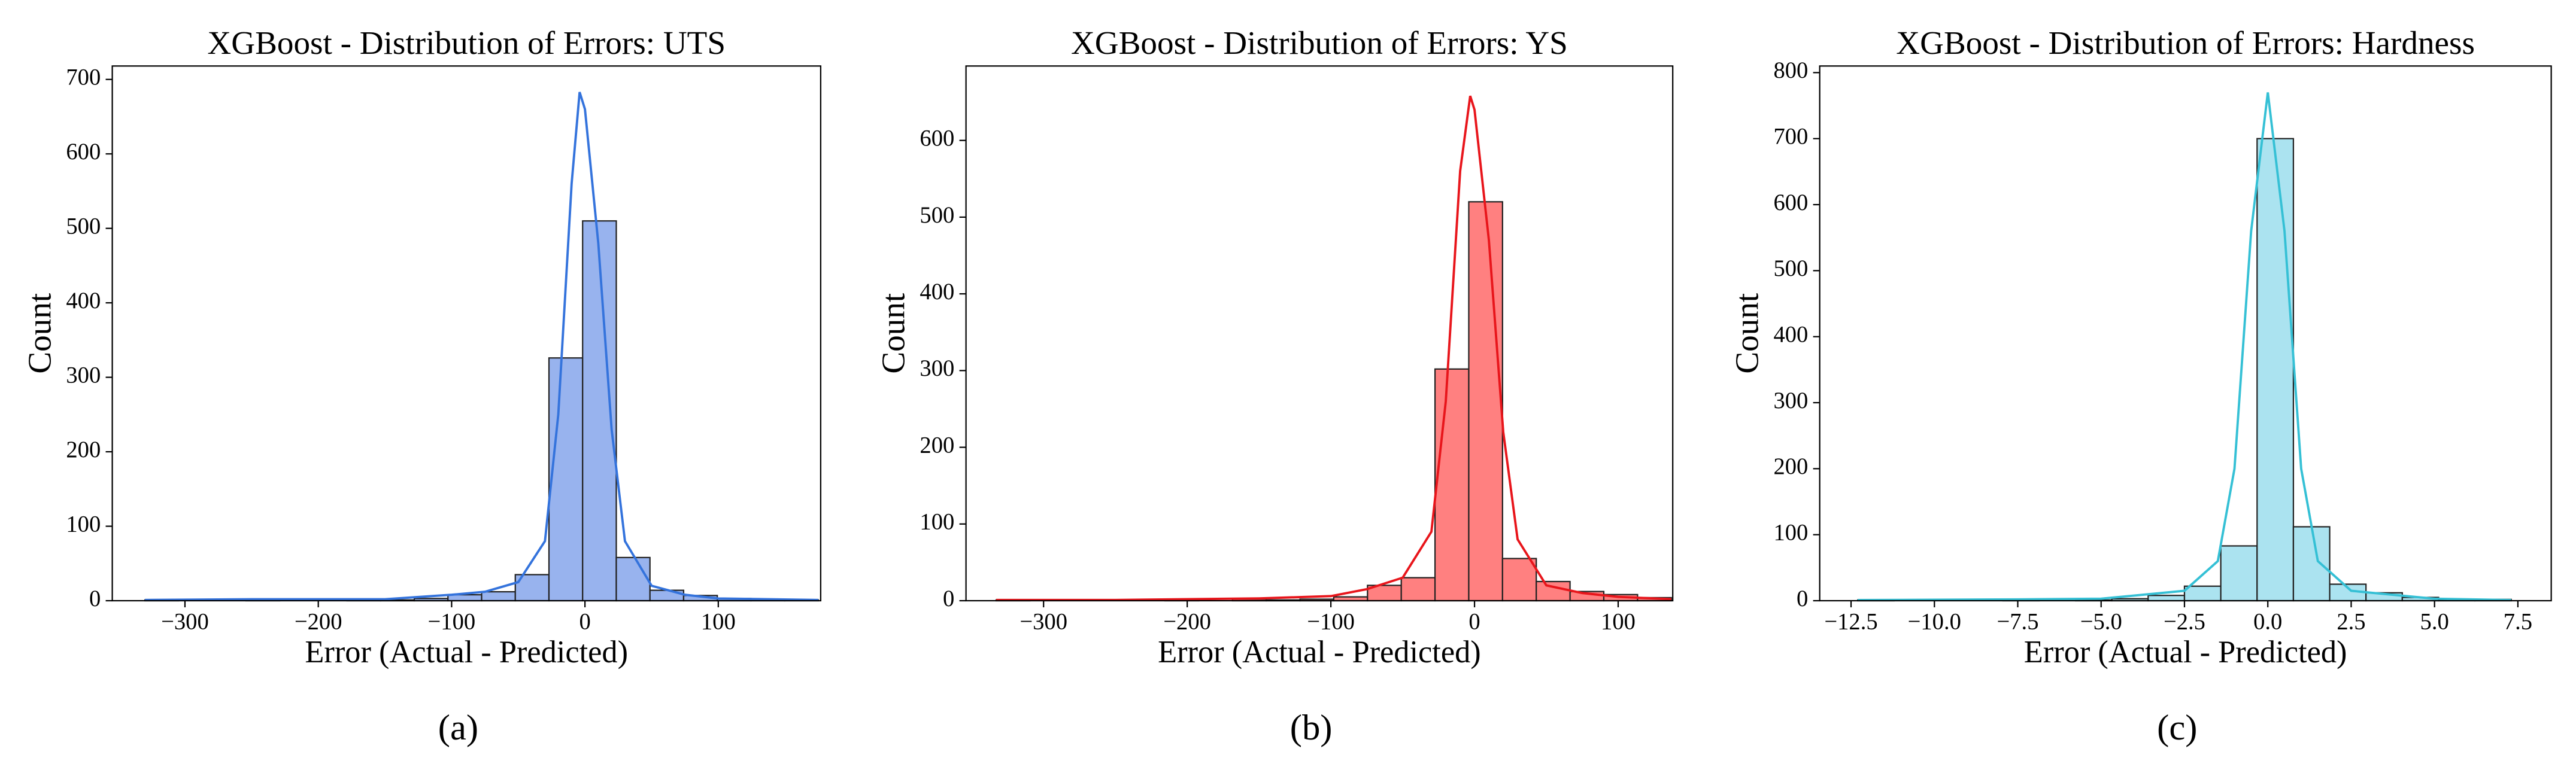  I want to click on x-tick-label: −12.5, so click(1851, 622).